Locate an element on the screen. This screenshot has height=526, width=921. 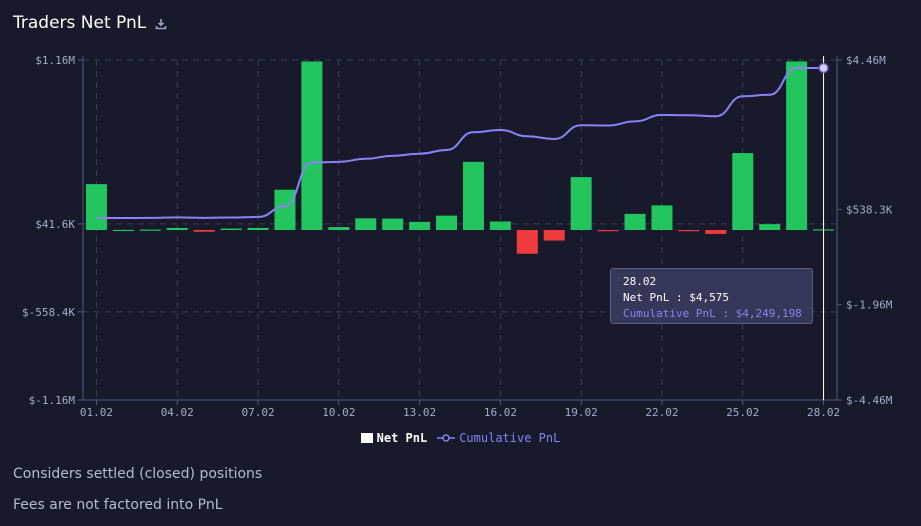
legend-item-cumulative-pnl: Cumulative PnL is located at coordinates (498, 438).